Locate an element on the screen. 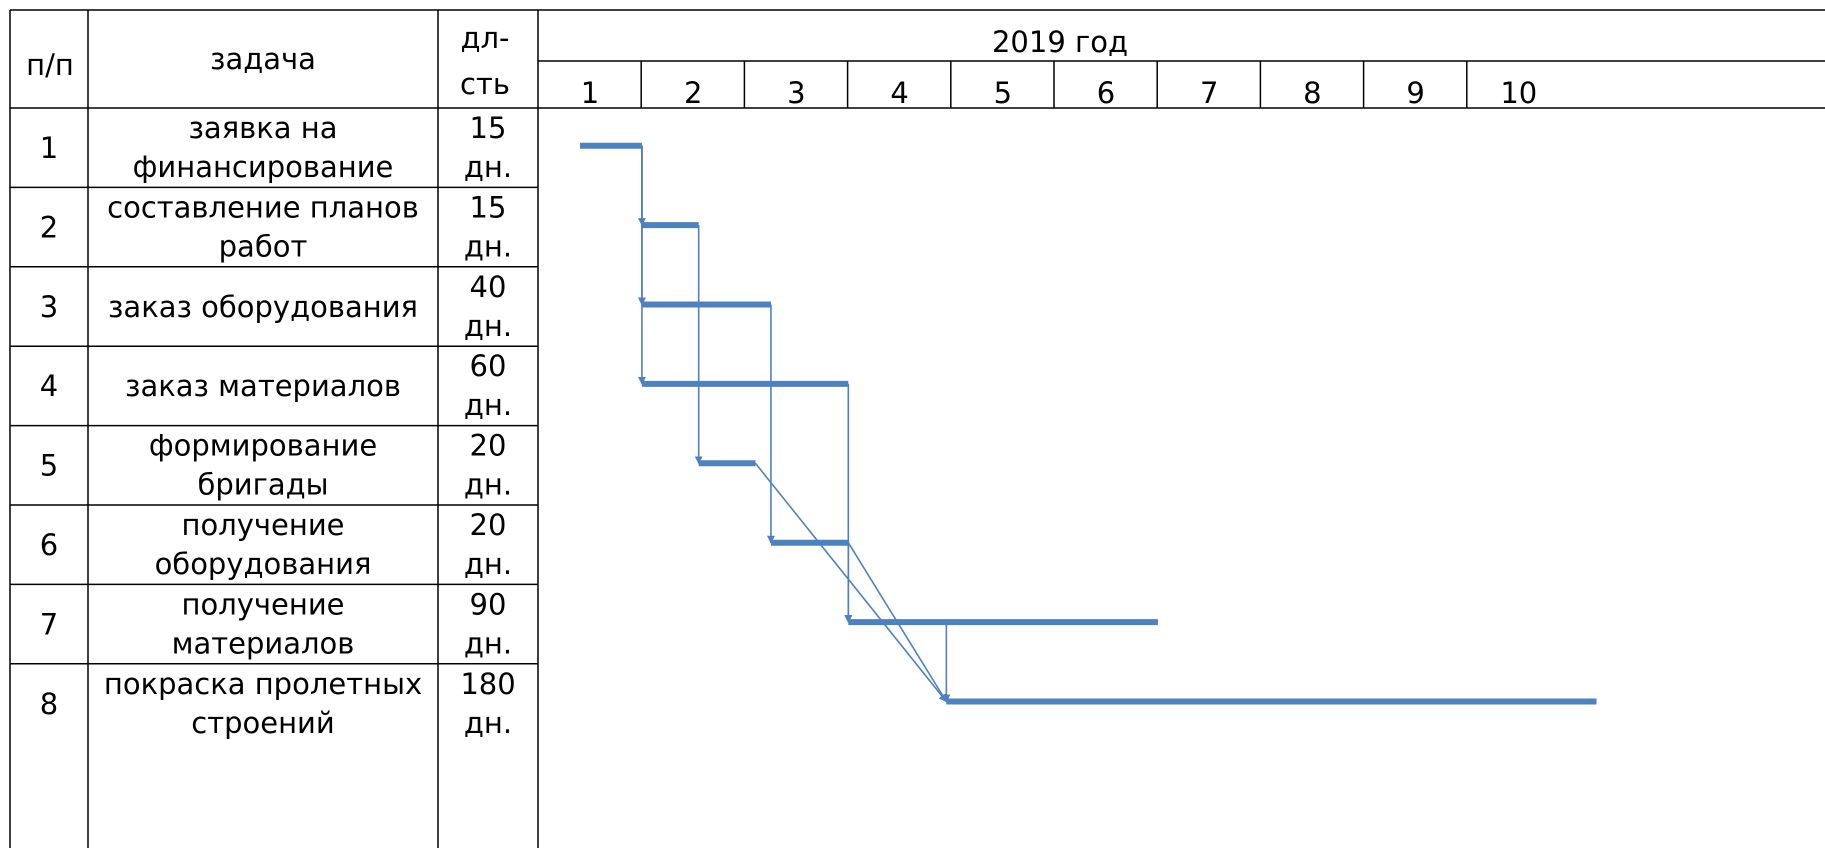 The height and width of the screenshot is (848, 1825). task-duration: 90 is located at coordinates (488, 604).